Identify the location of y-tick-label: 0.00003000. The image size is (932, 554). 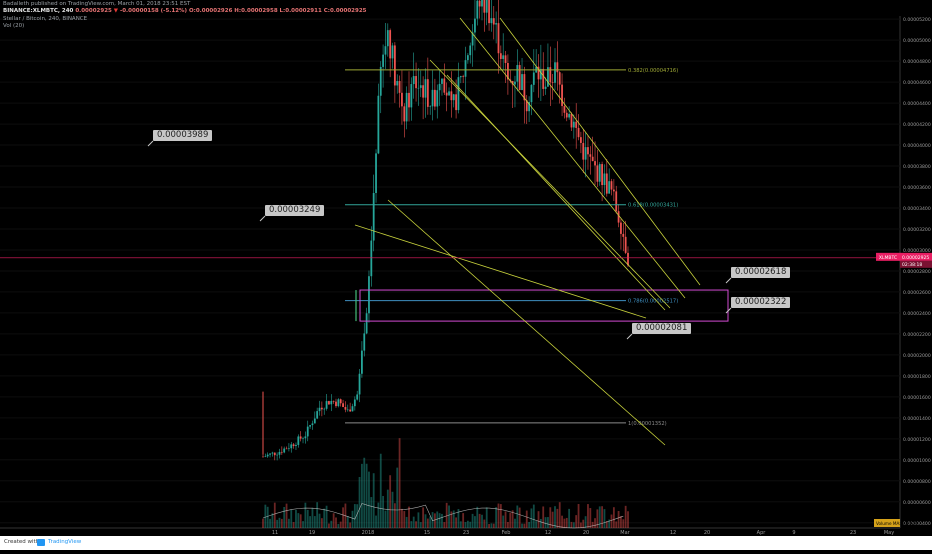
(917, 251).